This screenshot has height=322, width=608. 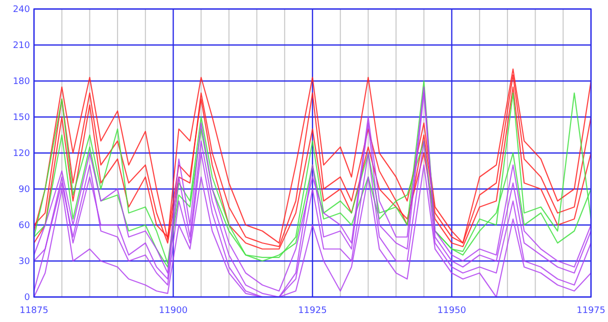 I want to click on x-tick-label: 11975, so click(x=591, y=311).